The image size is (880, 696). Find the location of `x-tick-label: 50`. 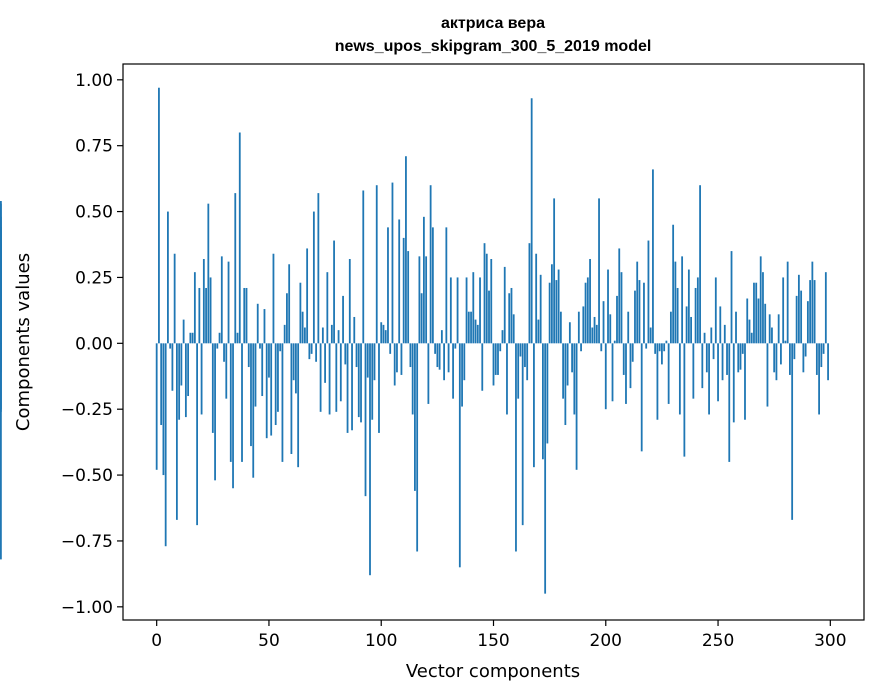

x-tick-label: 50 is located at coordinates (269, 641).